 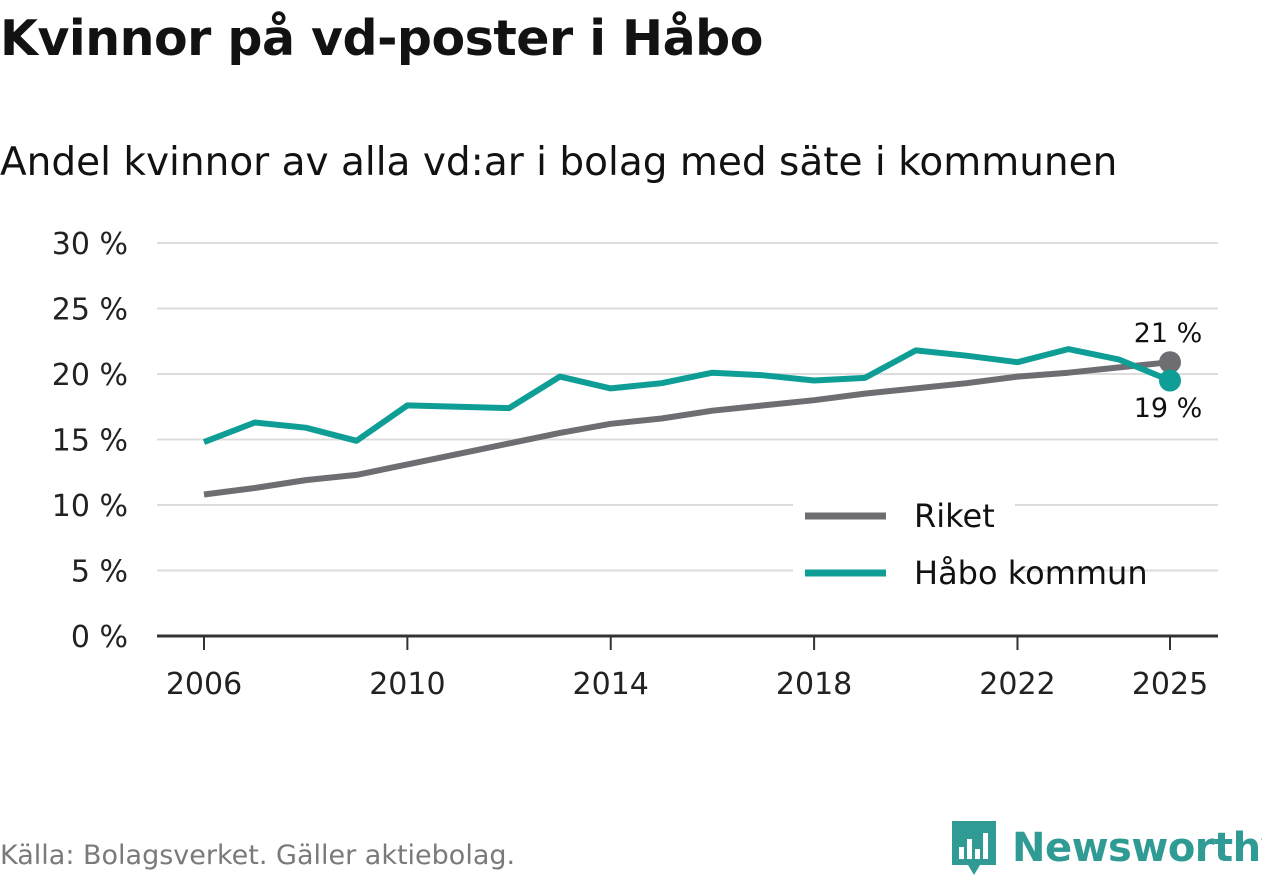 I want to click on source-note: Källa: Bolagsverket. Gäller aktiebolag., so click(x=258, y=855).